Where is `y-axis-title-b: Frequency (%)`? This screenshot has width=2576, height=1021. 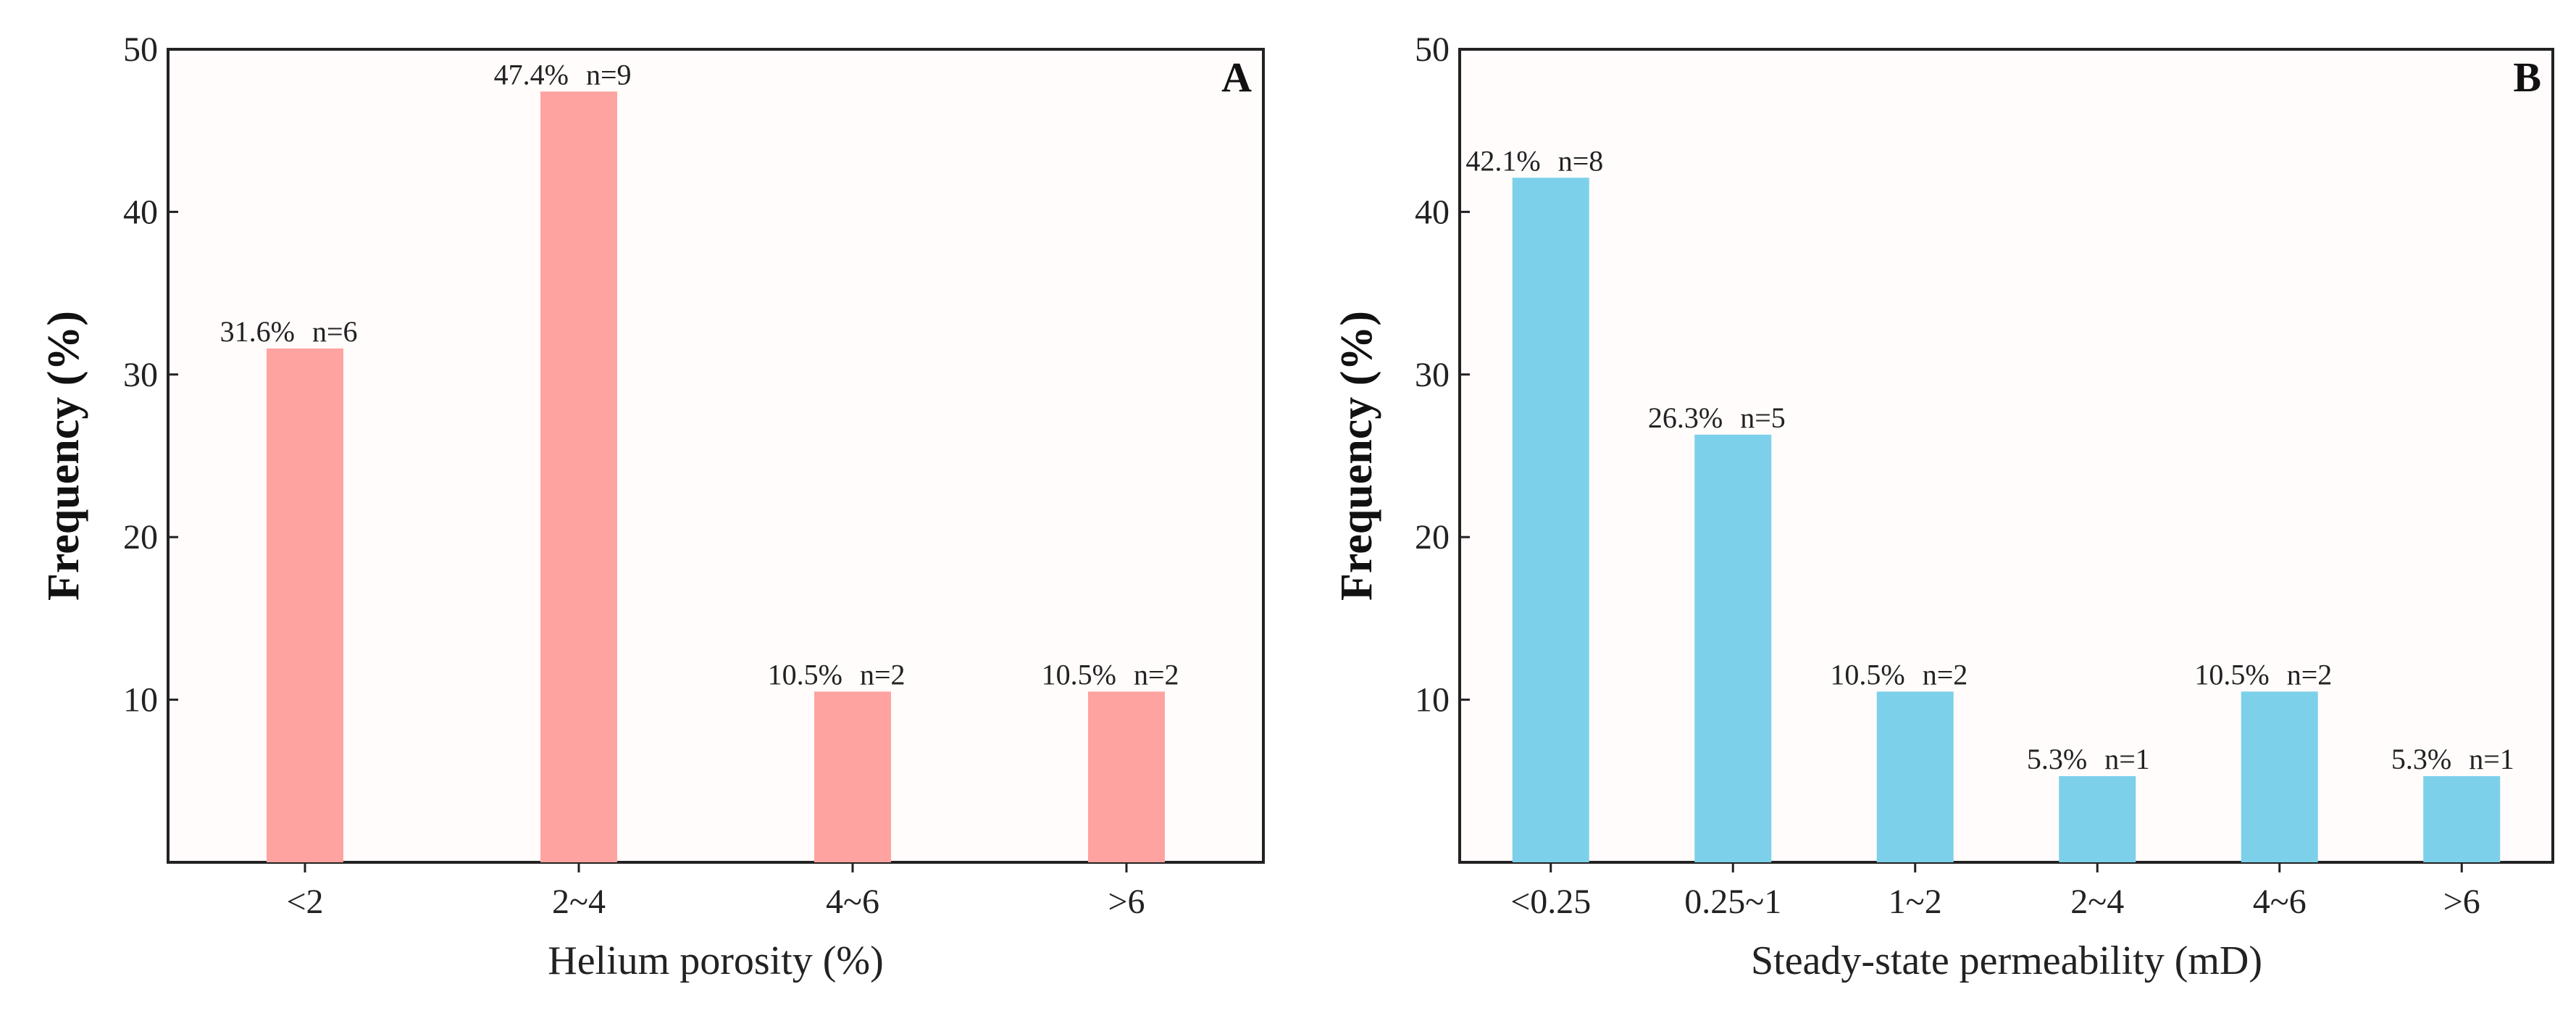 y-axis-title-b: Frequency (%) is located at coordinates (1356, 456).